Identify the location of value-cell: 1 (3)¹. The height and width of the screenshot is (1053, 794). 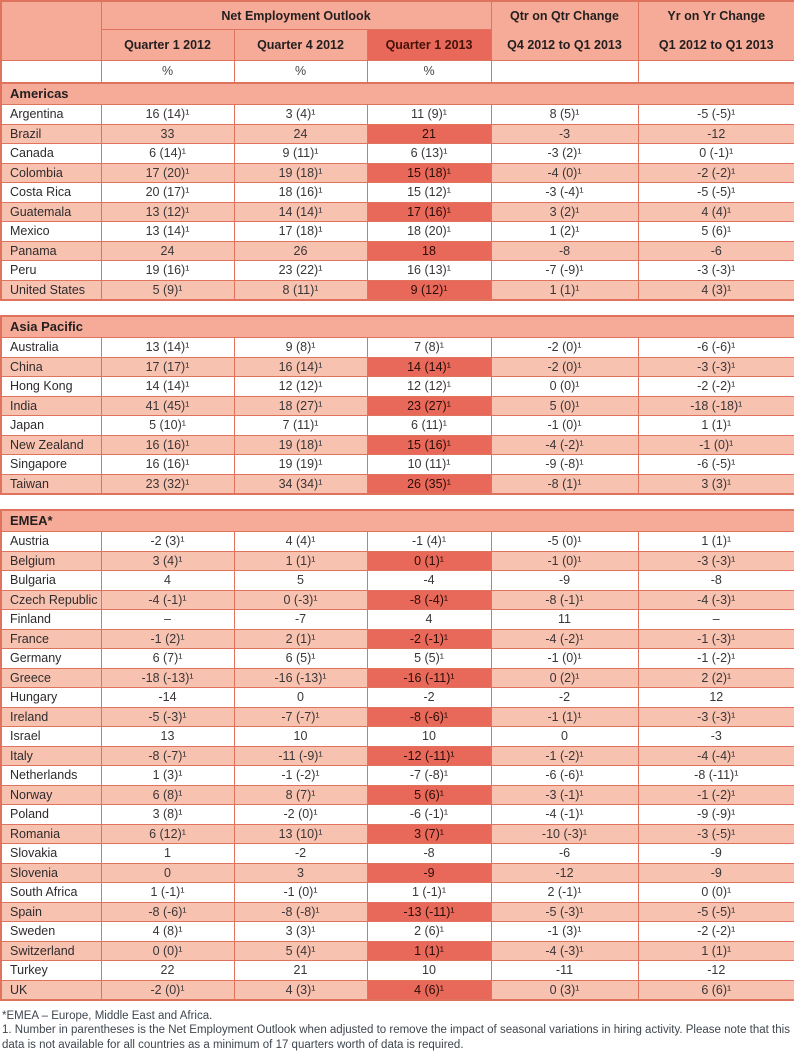
(167, 776).